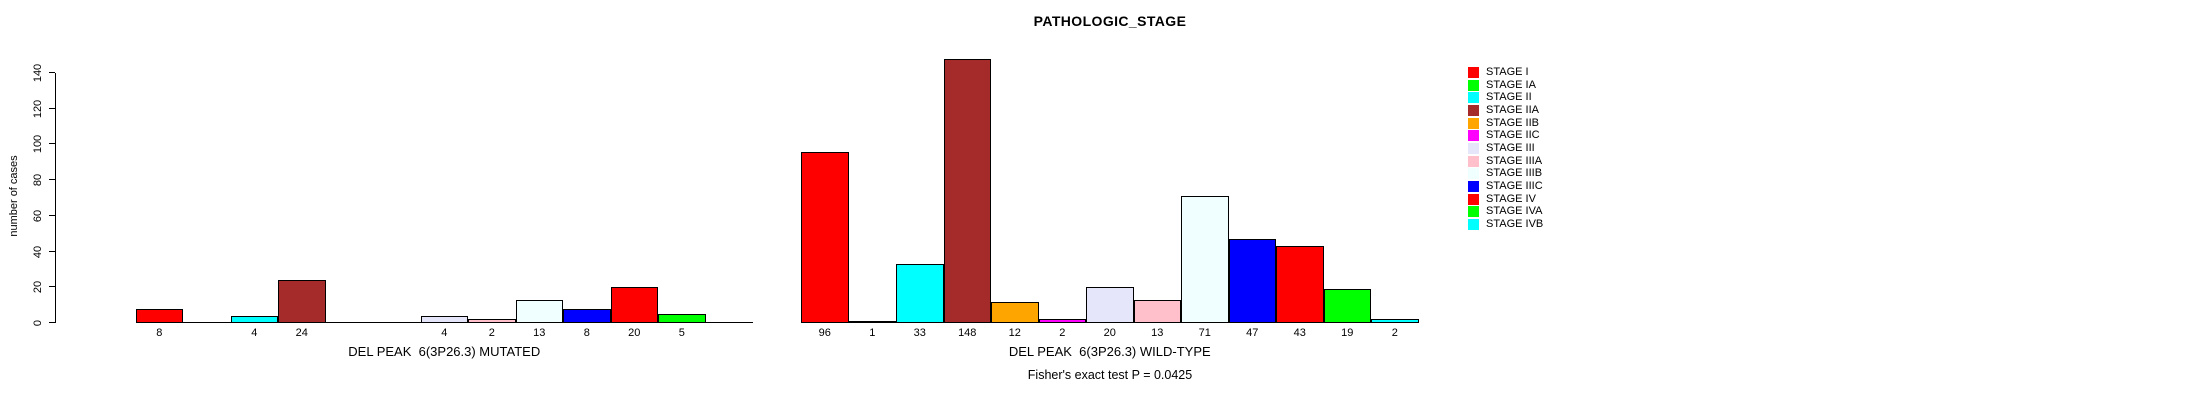 The height and width of the screenshot is (400, 2190). Describe the element at coordinates (1510, 148) in the screenshot. I see `legend-label: STAGE III` at that location.